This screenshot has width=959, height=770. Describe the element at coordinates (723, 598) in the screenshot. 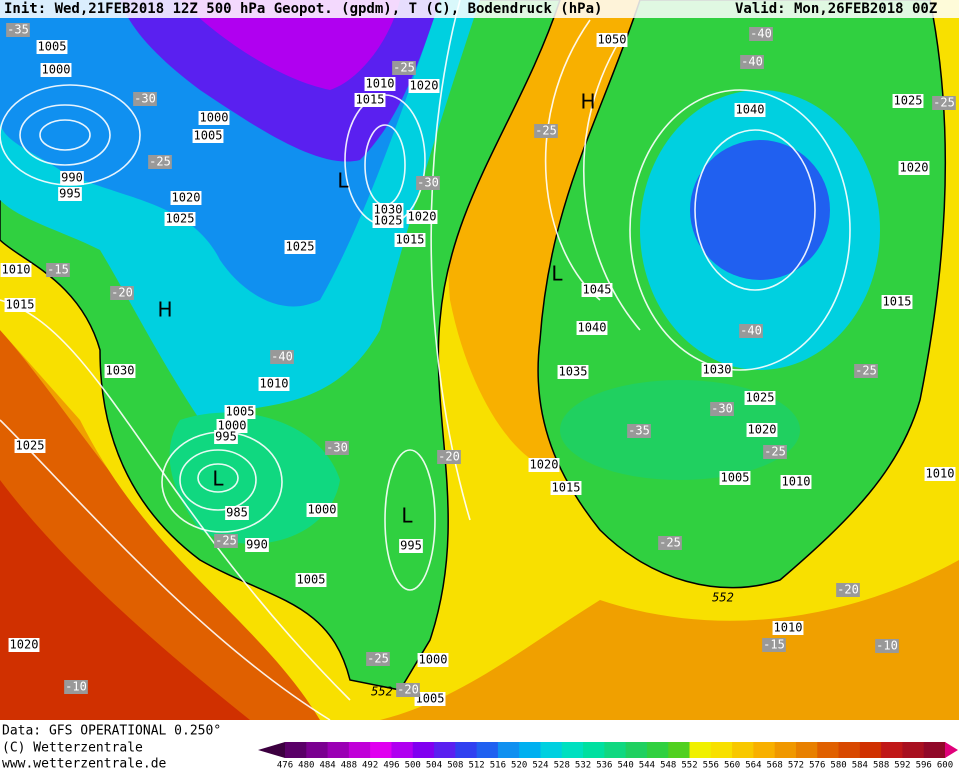

I see `contour-label: 552` at that location.